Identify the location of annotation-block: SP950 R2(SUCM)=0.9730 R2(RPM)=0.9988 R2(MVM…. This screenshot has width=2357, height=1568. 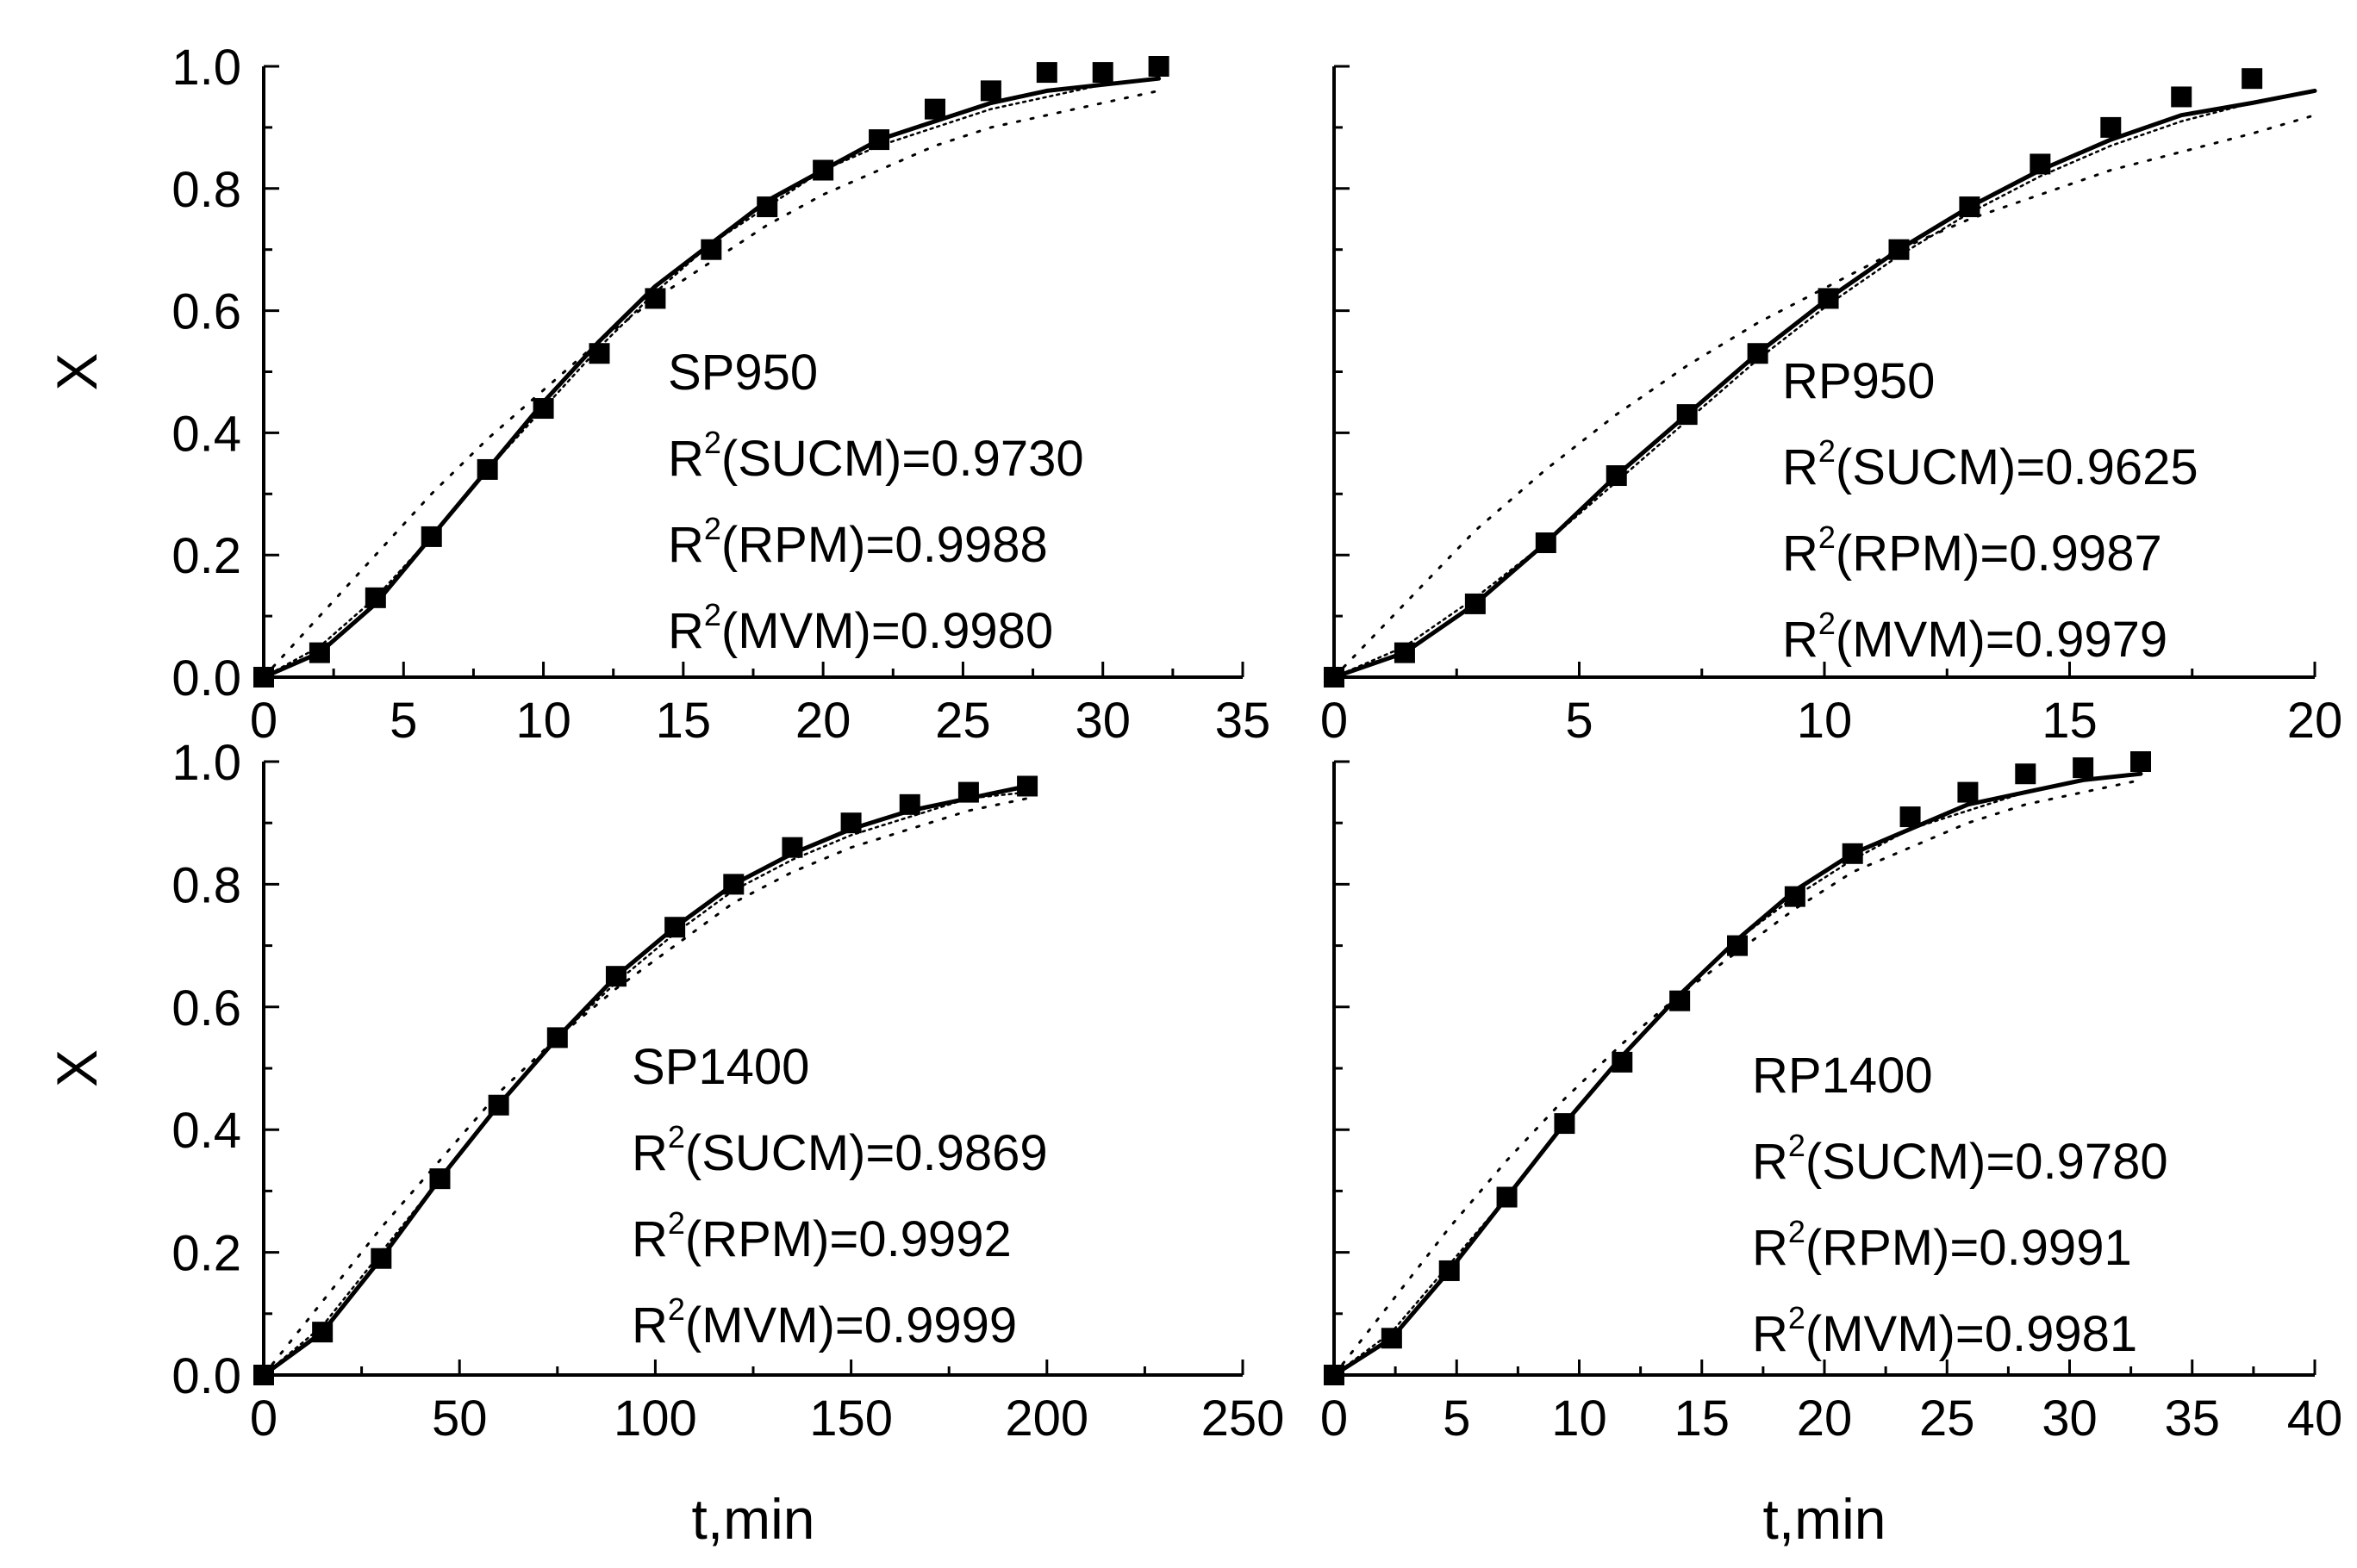
(876, 502).